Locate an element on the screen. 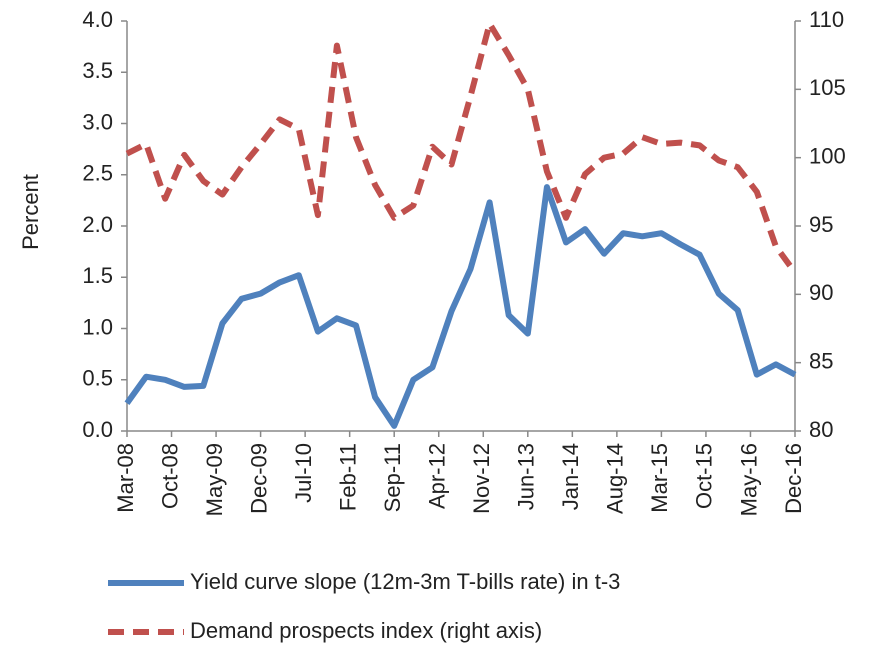 The height and width of the screenshot is (647, 887). y-tick-label: 4.0 is located at coordinates (97, 19).